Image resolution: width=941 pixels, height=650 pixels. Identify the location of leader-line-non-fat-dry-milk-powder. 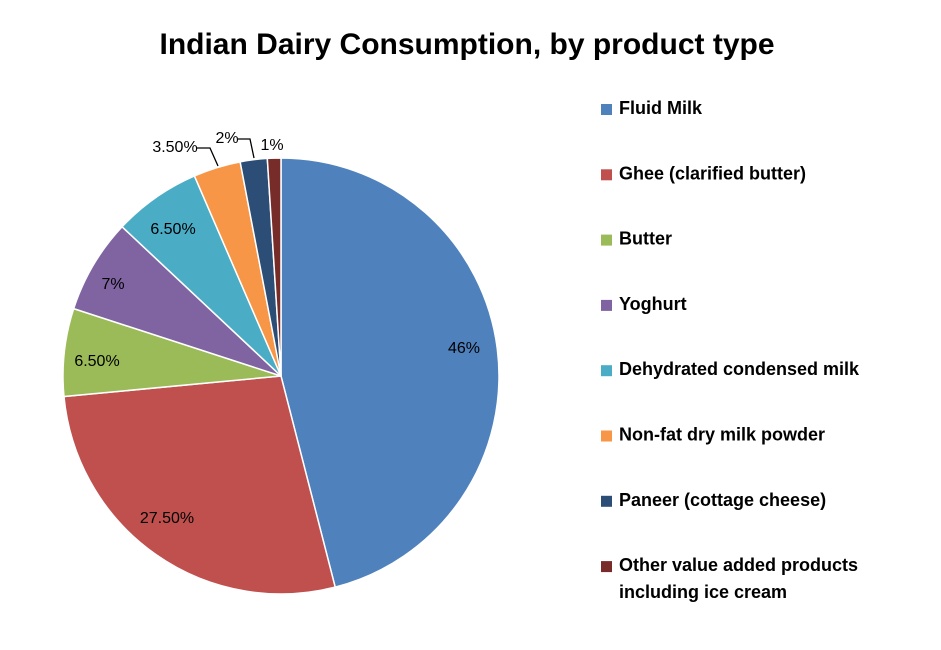
(208, 157).